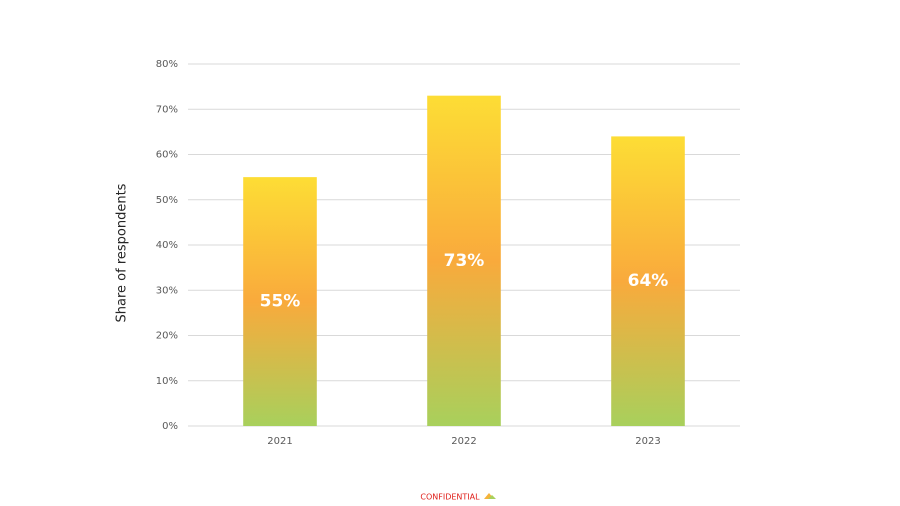  What do you see at coordinates (167, 290) in the screenshot?
I see `y-tick-label: 30%` at bounding box center [167, 290].